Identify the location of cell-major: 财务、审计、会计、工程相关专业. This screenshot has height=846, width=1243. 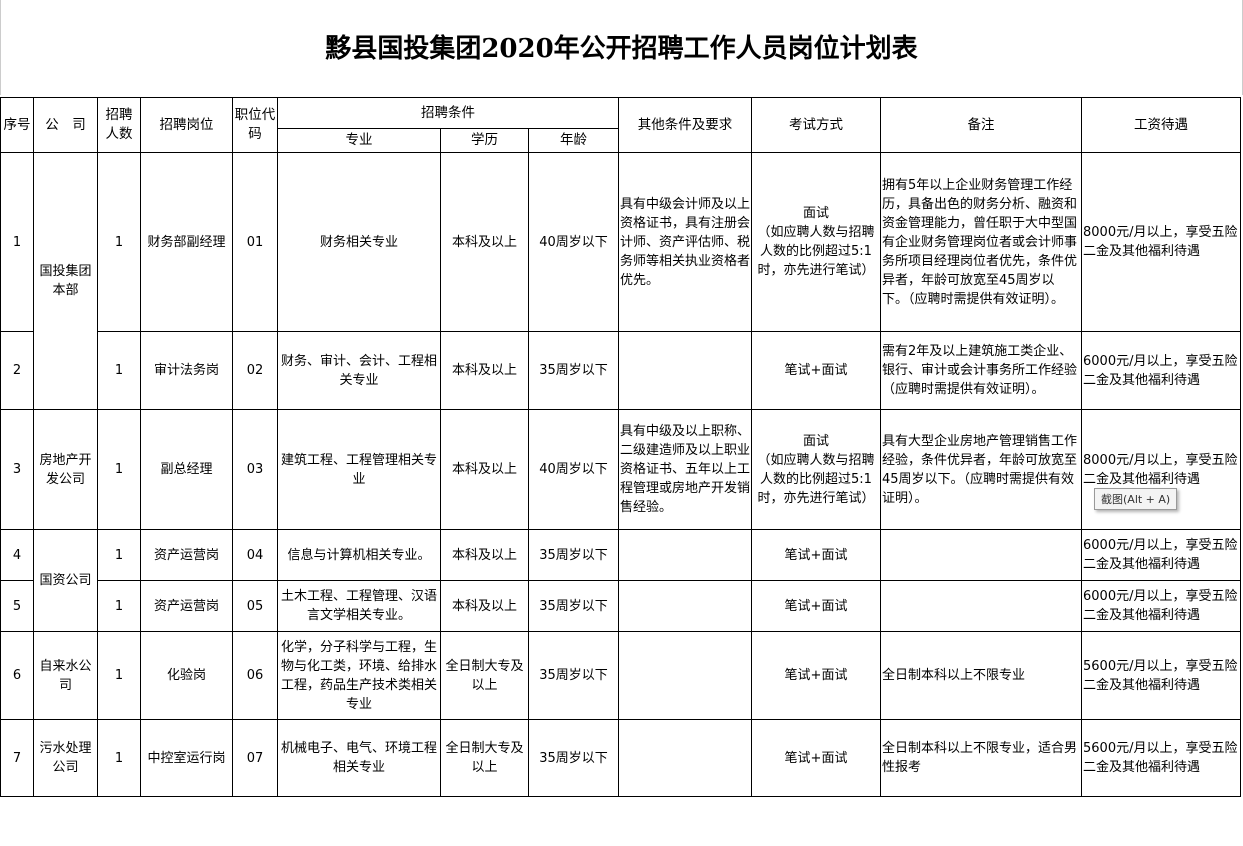
(359, 370).